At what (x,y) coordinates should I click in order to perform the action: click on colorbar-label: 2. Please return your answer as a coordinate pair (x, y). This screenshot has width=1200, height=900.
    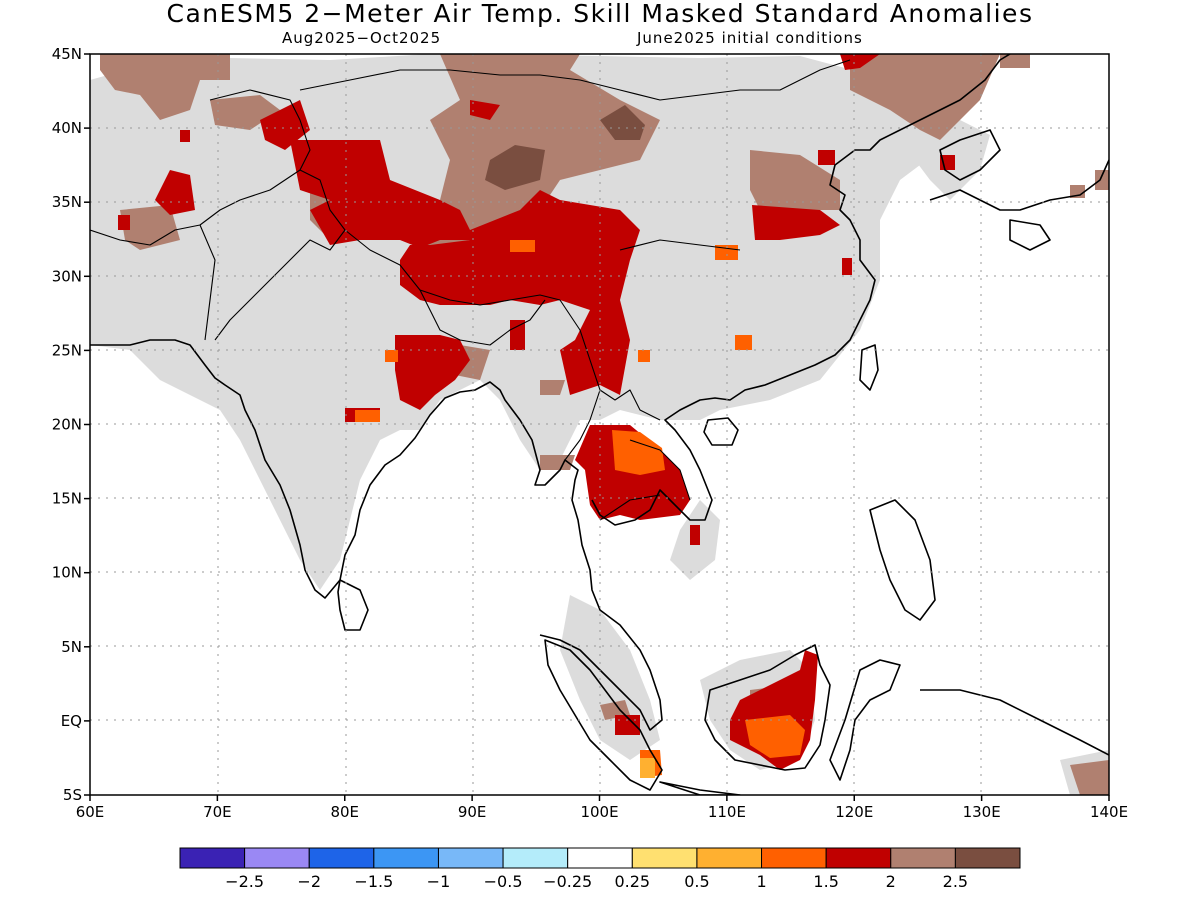
    Looking at the image, I should click on (891, 881).